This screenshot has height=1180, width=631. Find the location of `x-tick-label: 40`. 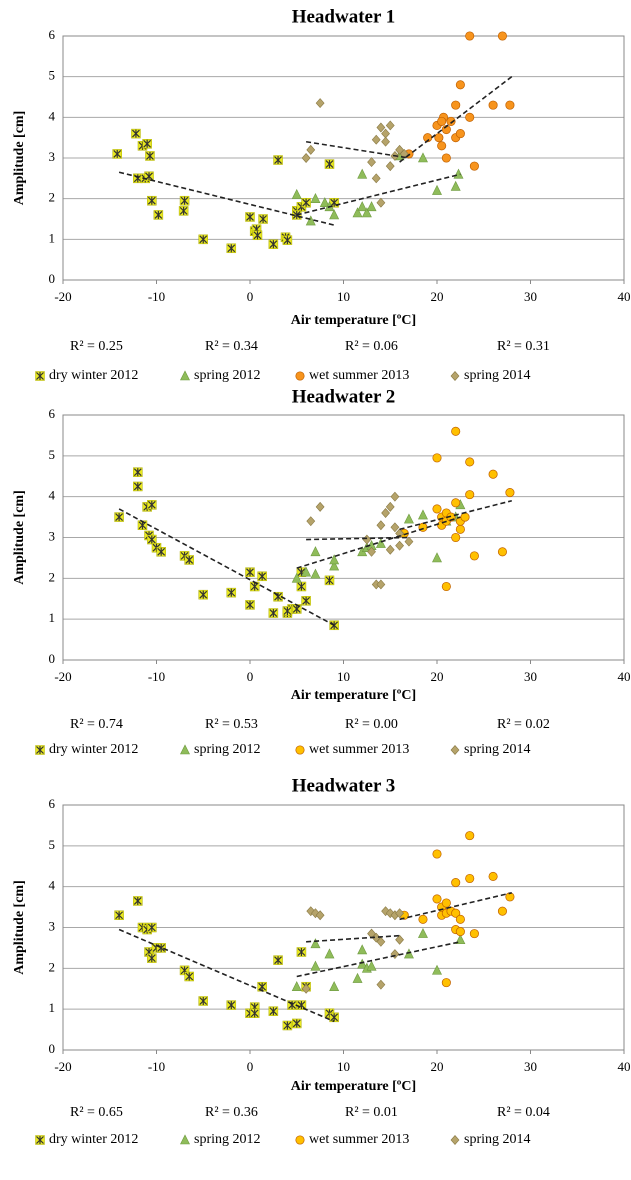

x-tick-label: 40 is located at coordinates (624, 1066).